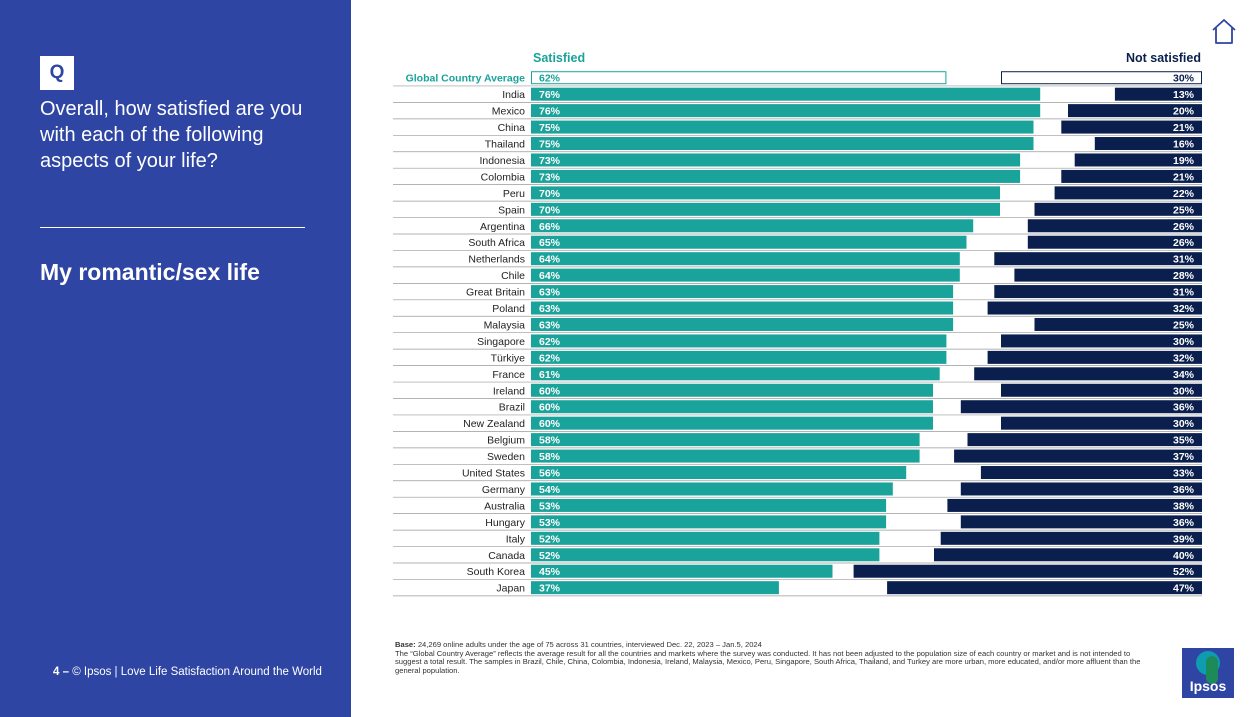  What do you see at coordinates (1184, 556) in the screenshot?
I see `not-satisfied-value-label: 40%` at bounding box center [1184, 556].